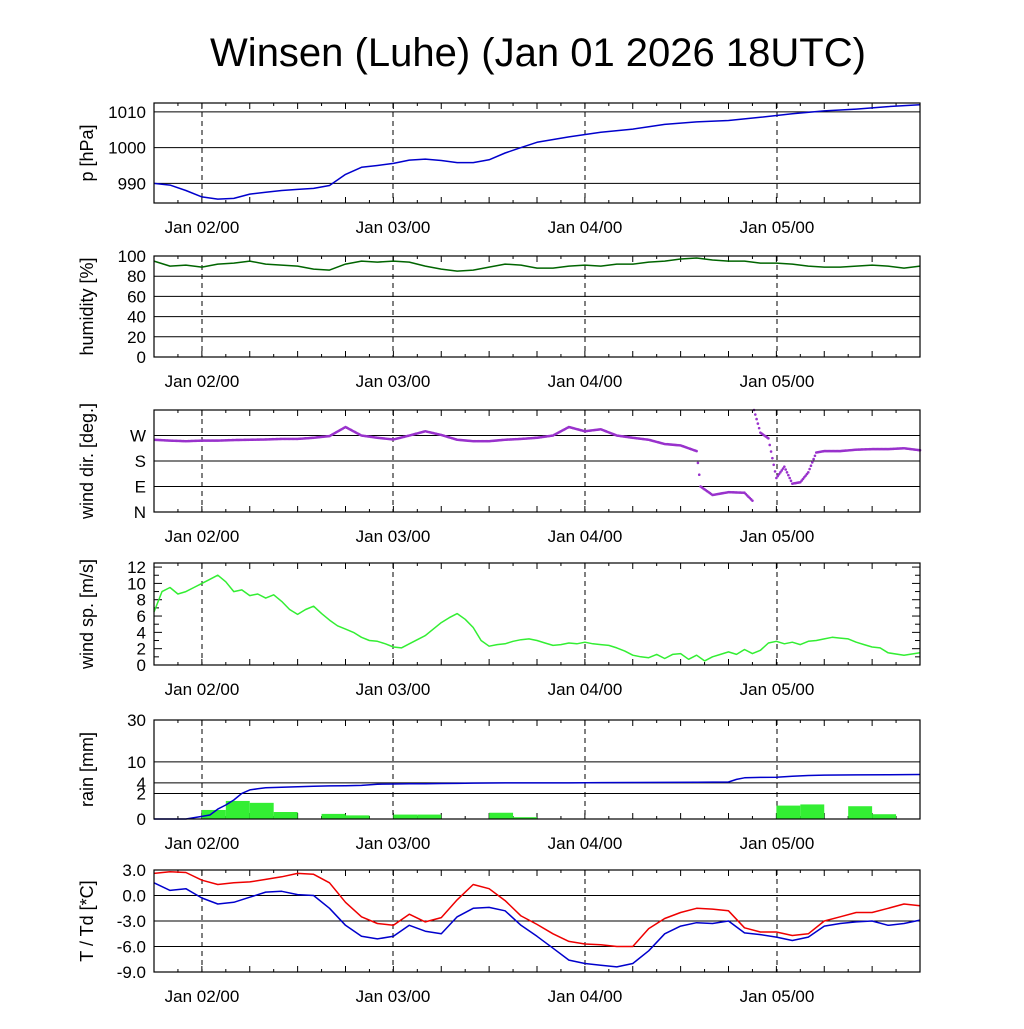  Describe the element at coordinates (138, 436) in the screenshot. I see `y-tick-label-3: W` at that location.